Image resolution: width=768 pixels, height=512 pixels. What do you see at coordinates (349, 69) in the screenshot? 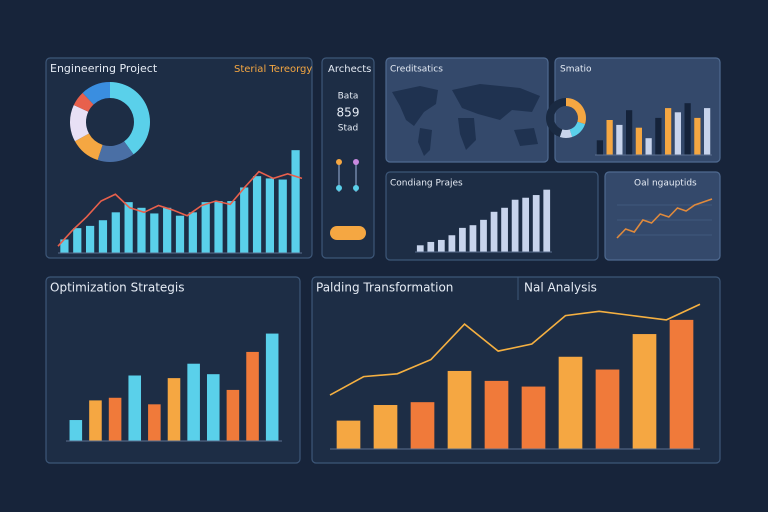
I see `panel-title: Archects` at bounding box center [349, 69].